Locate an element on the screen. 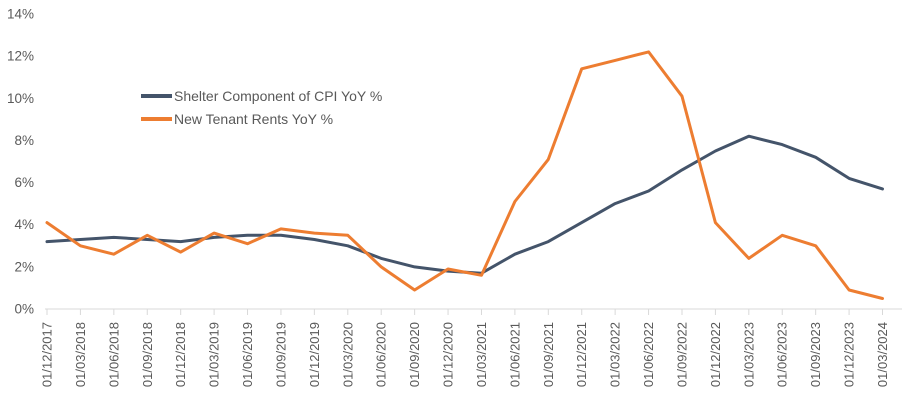  shelter-cpi-line-swatch is located at coordinates (156, 96).